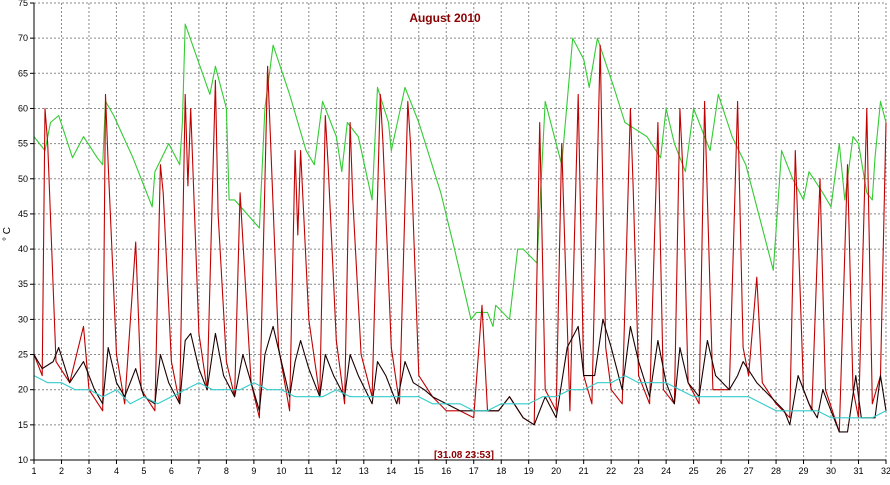 The height and width of the screenshot is (485, 890). Describe the element at coordinates (721, 471) in the screenshot. I see `x-tick-label: 26` at that location.